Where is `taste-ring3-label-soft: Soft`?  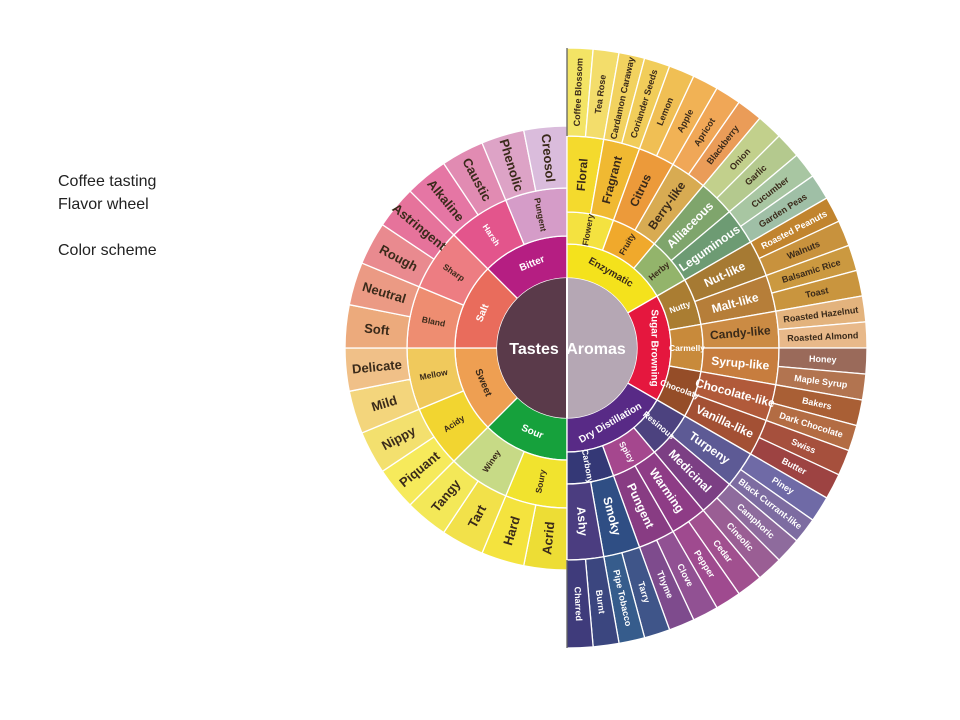
taste-ring3-label-soft: Soft is located at coordinates (377, 329).